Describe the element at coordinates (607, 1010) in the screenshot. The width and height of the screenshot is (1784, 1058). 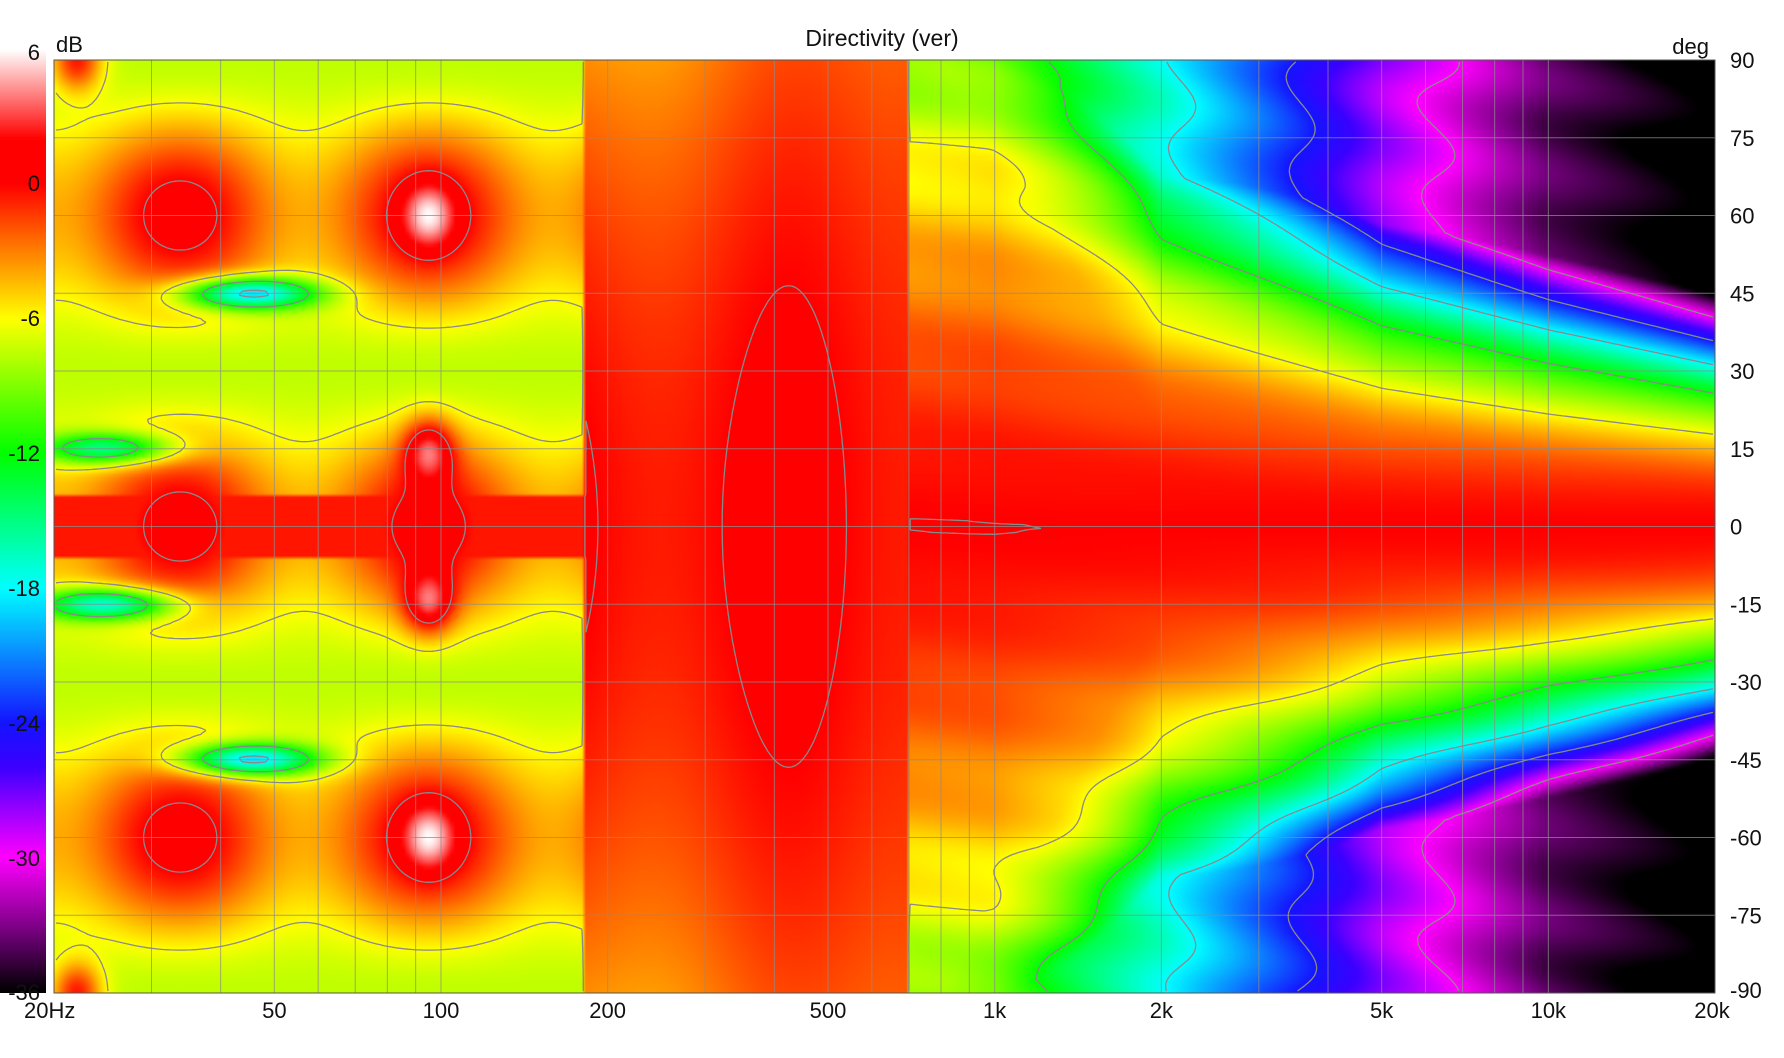
I see `x-tick-label: 200` at that location.